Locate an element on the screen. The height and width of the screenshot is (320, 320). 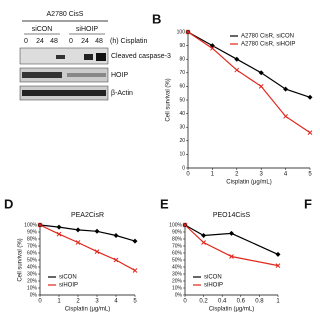
panel-label: D is located at coordinates (8, 203).